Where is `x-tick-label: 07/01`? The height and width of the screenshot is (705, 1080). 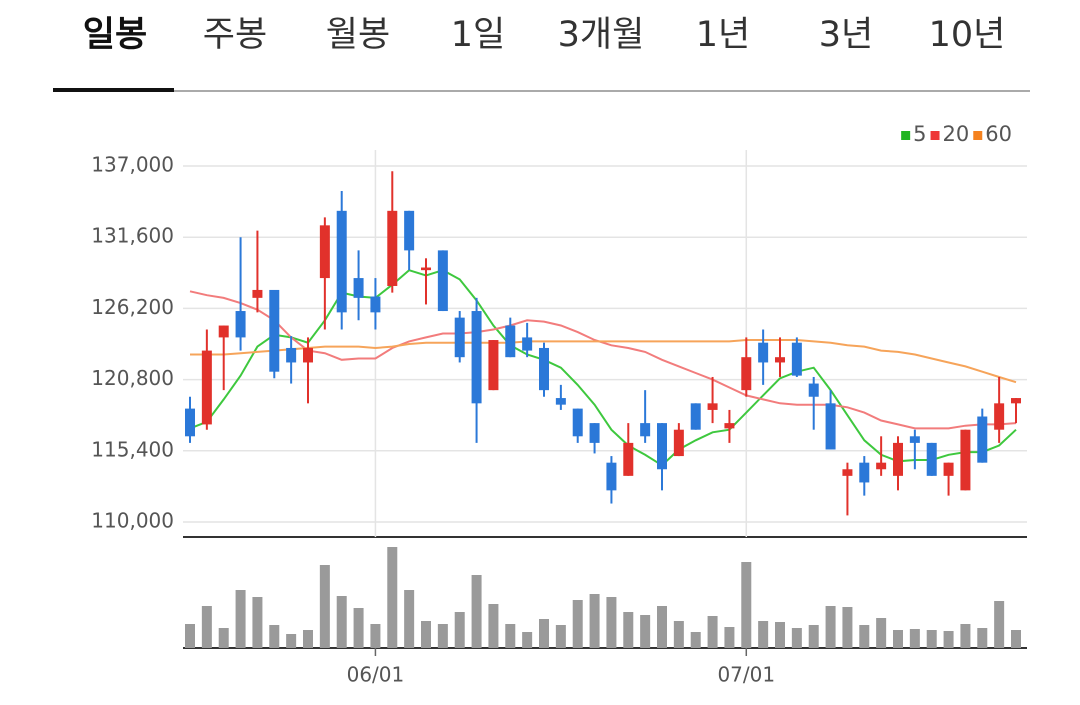 x-tick-label: 07/01 is located at coordinates (746, 675).